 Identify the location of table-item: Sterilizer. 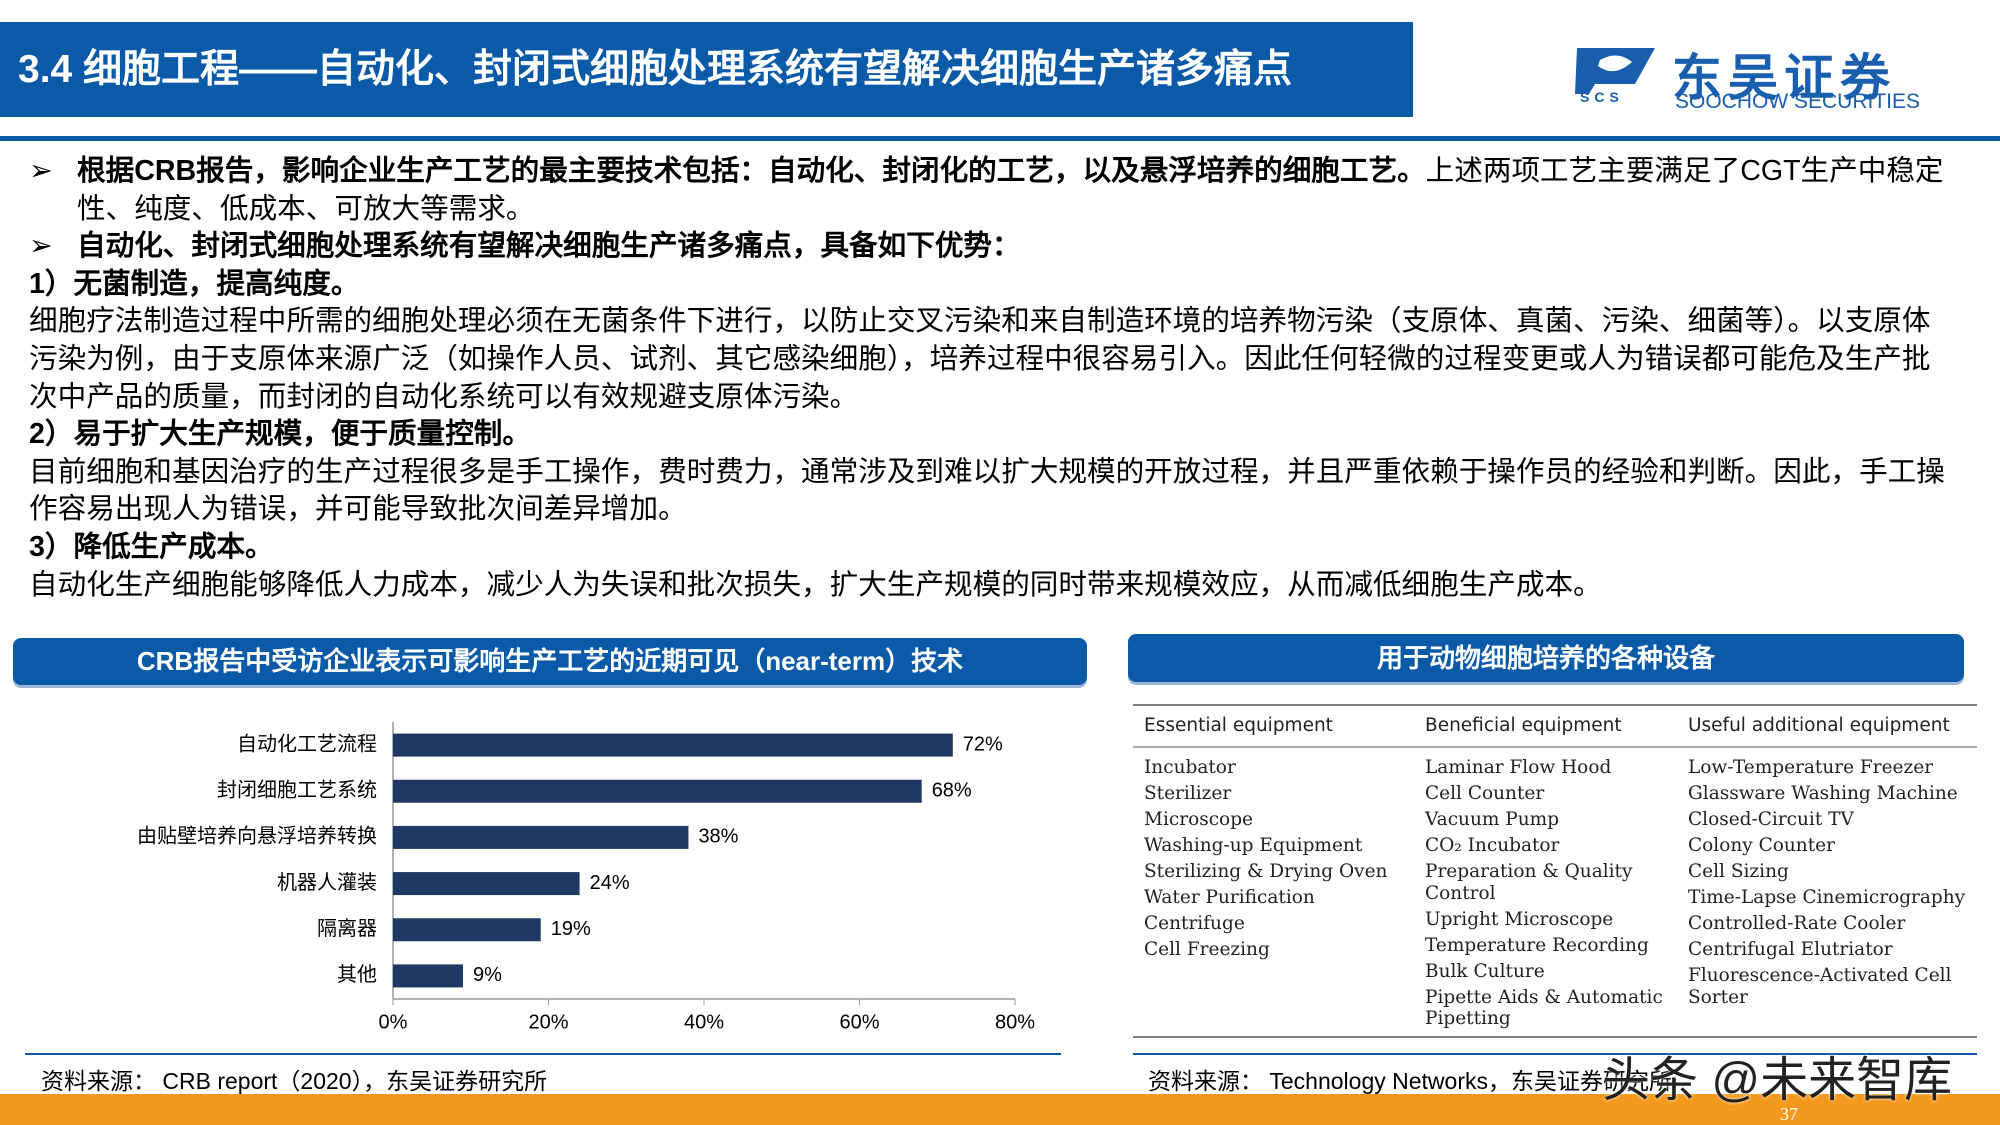
(1188, 793).